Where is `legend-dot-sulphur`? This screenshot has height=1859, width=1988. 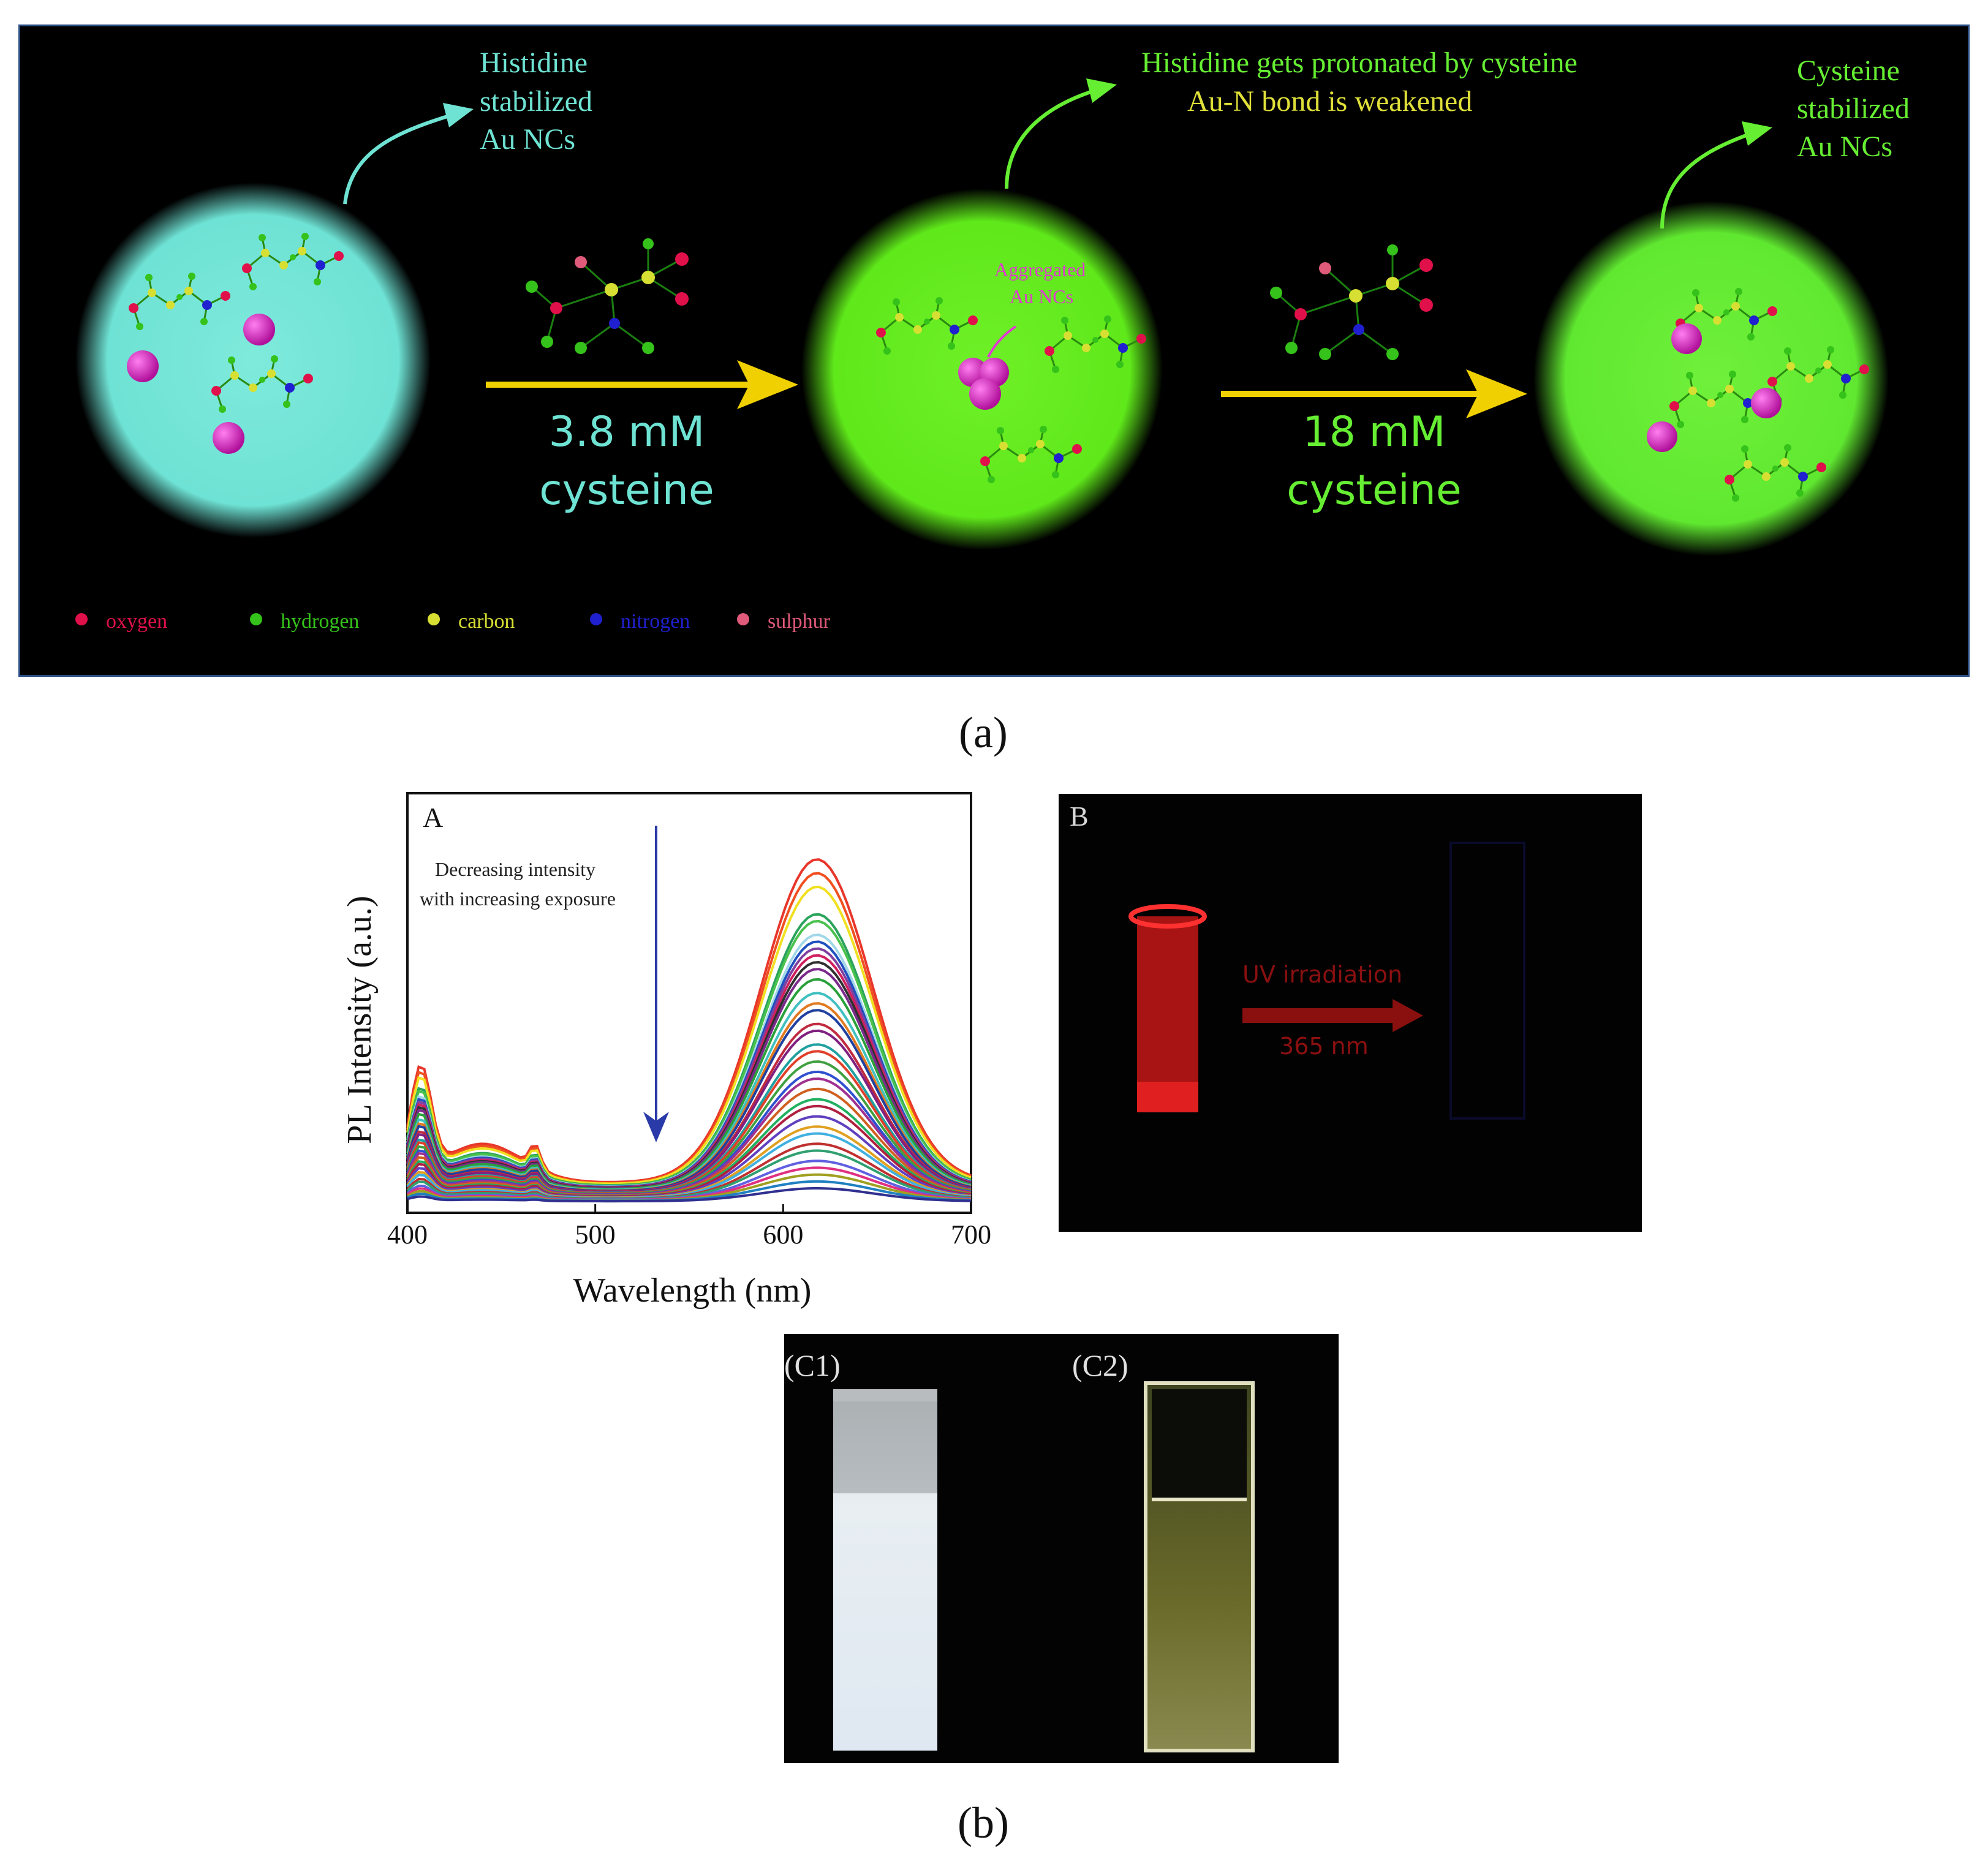
legend-dot-sulphur is located at coordinates (743, 619).